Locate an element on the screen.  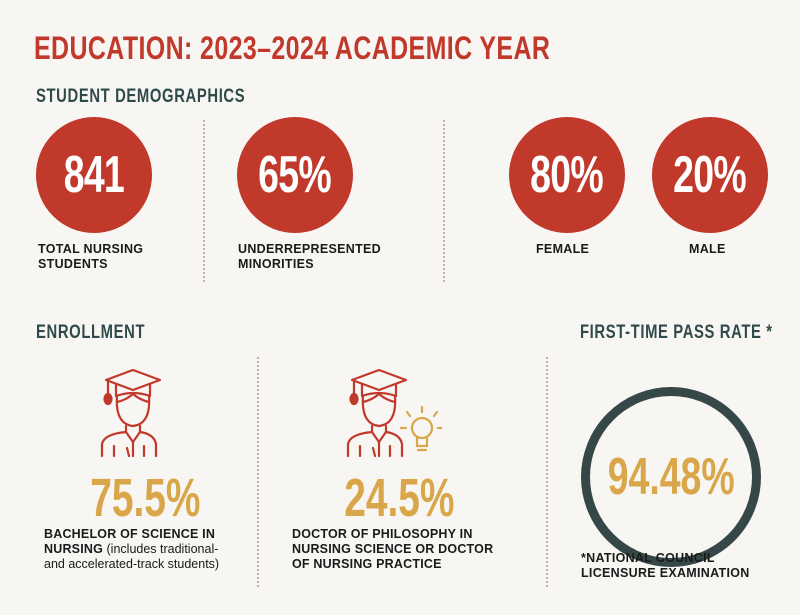
stat-label-total: TOTAL NURSING STUDENTS is located at coordinates (90, 257).